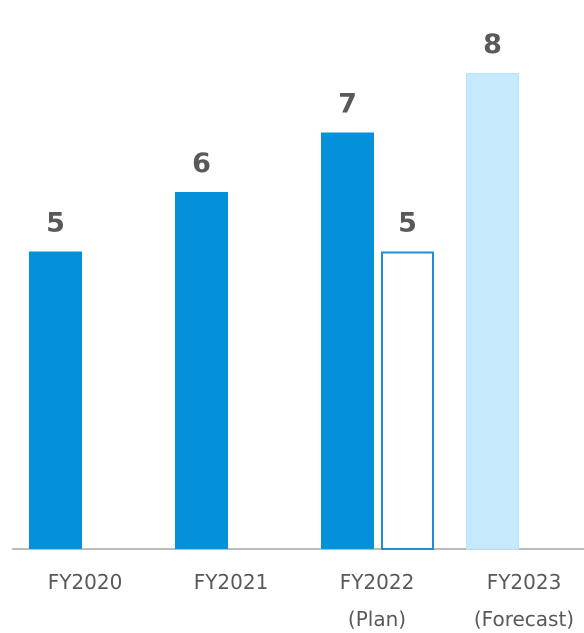 The width and height of the screenshot is (584, 633). What do you see at coordinates (377, 619) in the screenshot?
I see `category-label-2-line-1: (Plan)` at bounding box center [377, 619].